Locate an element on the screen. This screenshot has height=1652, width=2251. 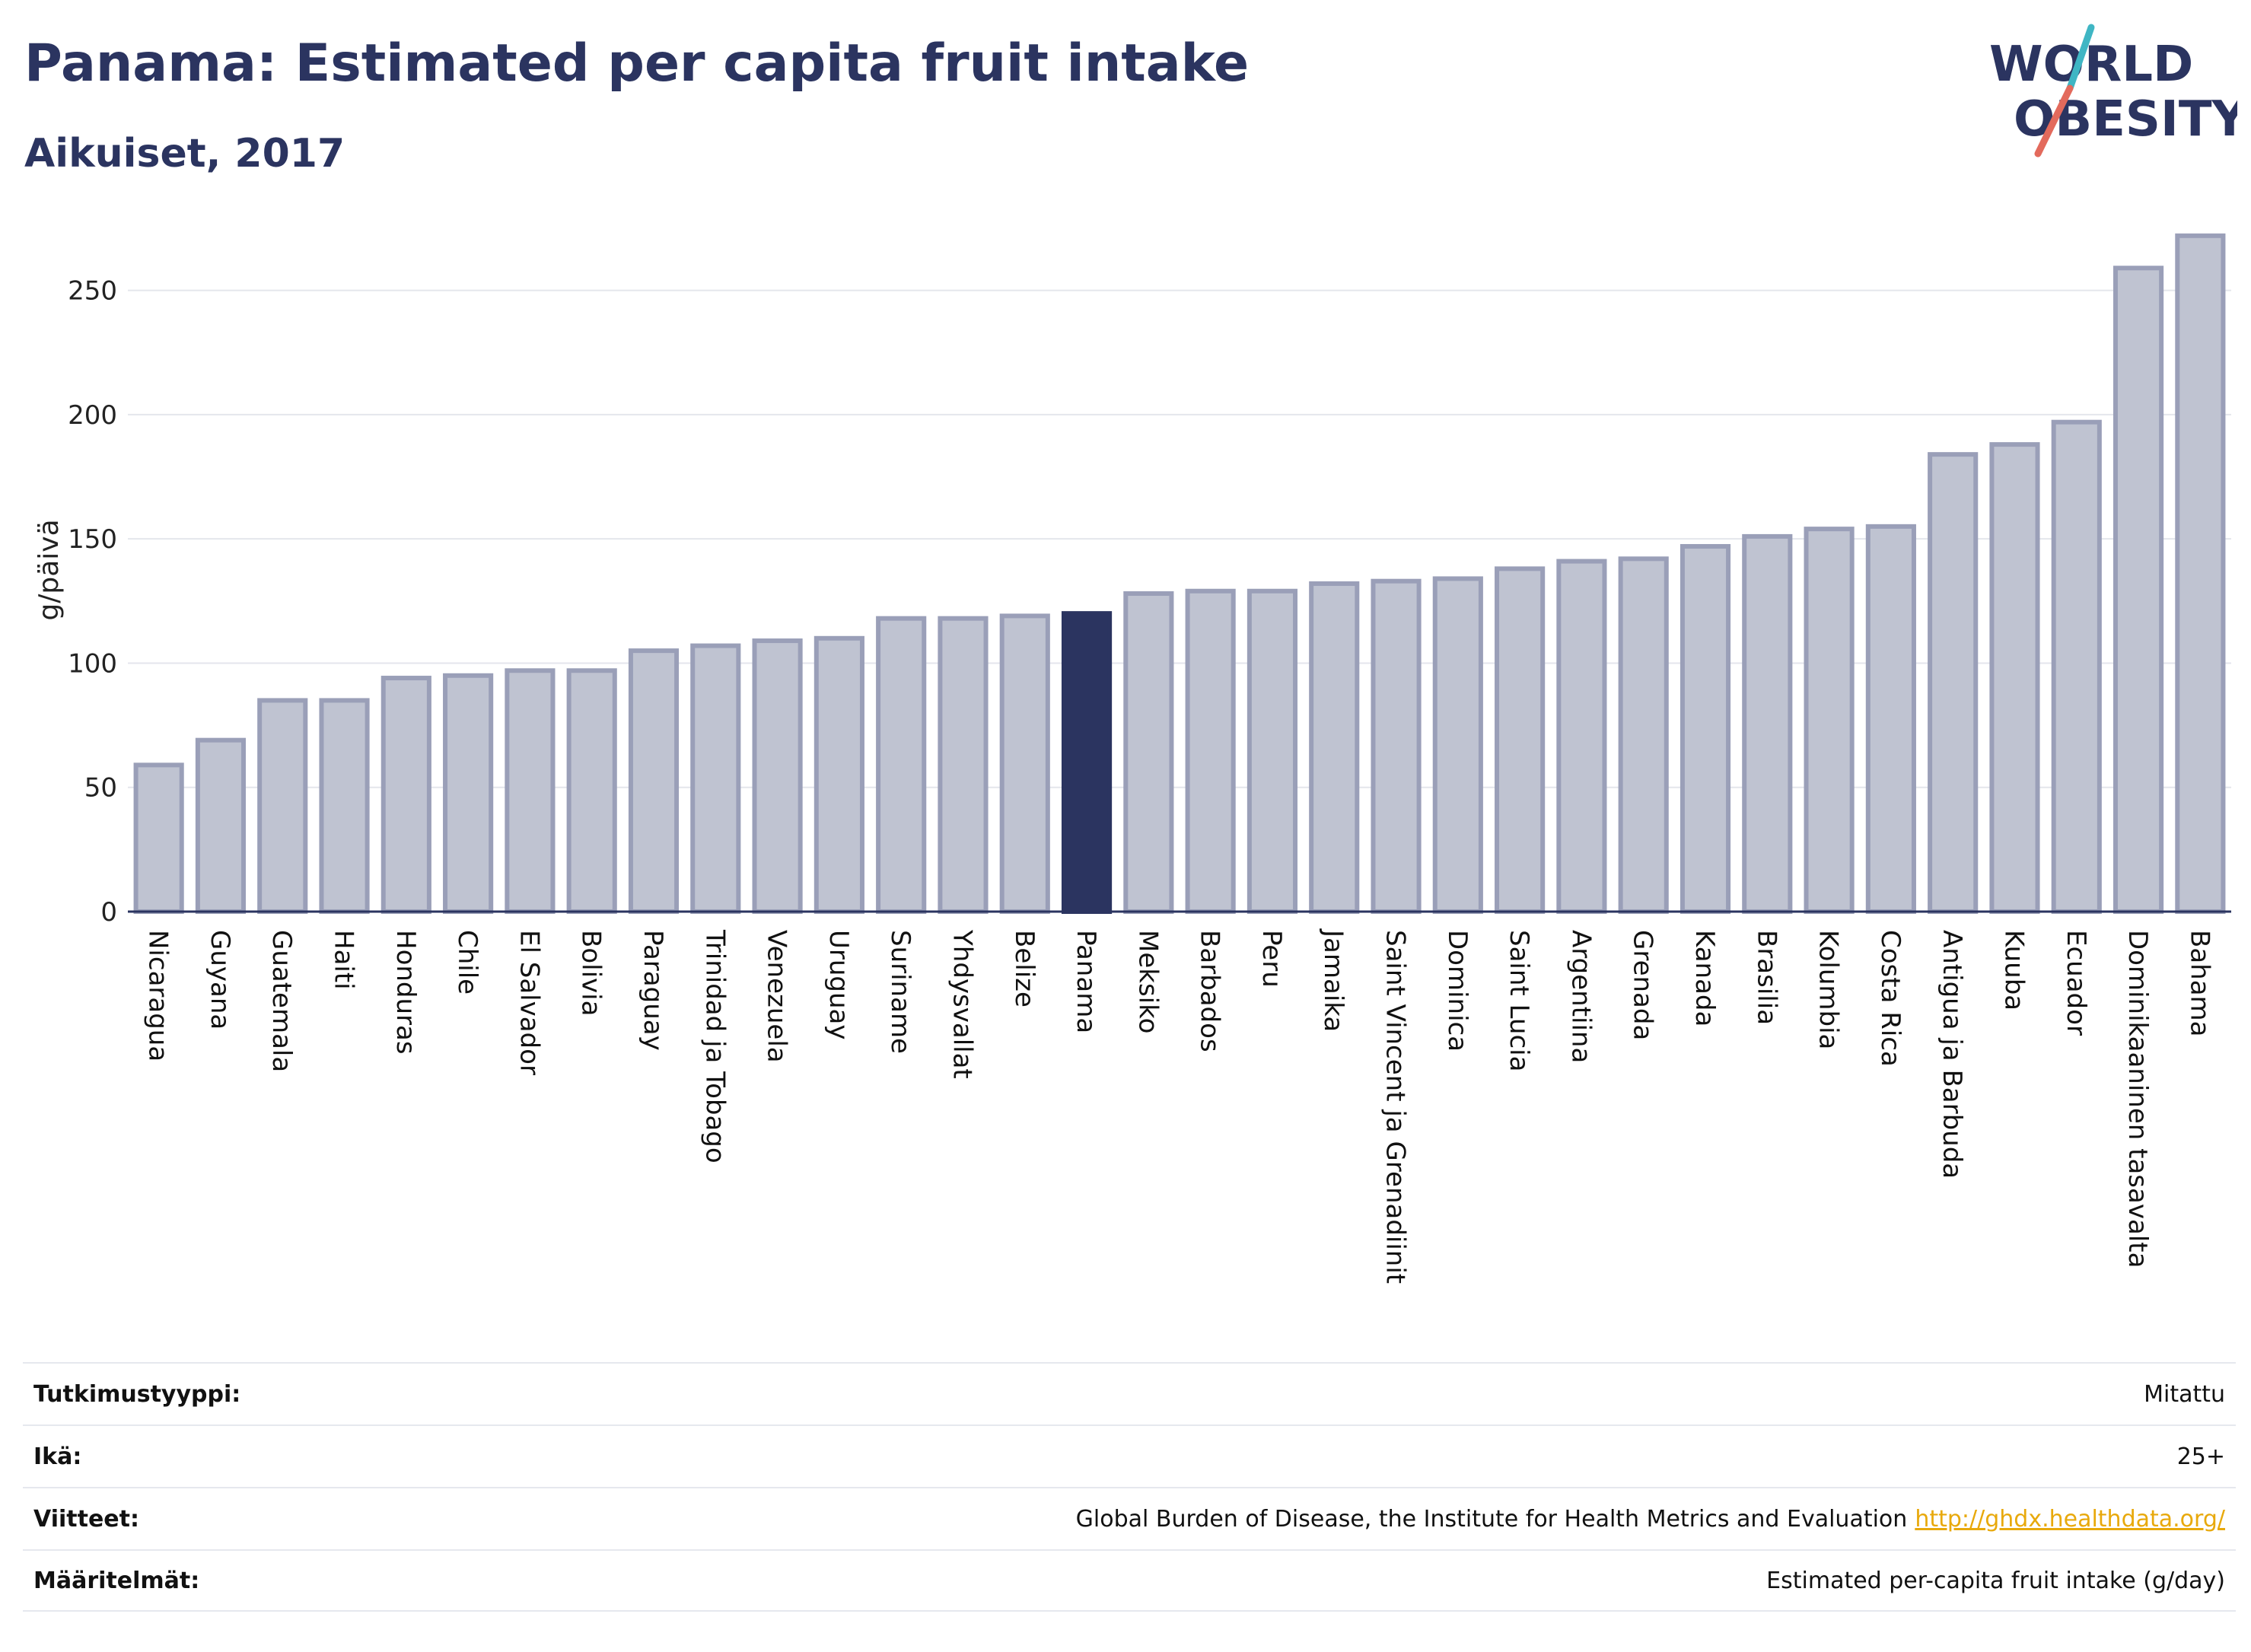
x-tick-label: Kolumbia is located at coordinates (1828, 989).